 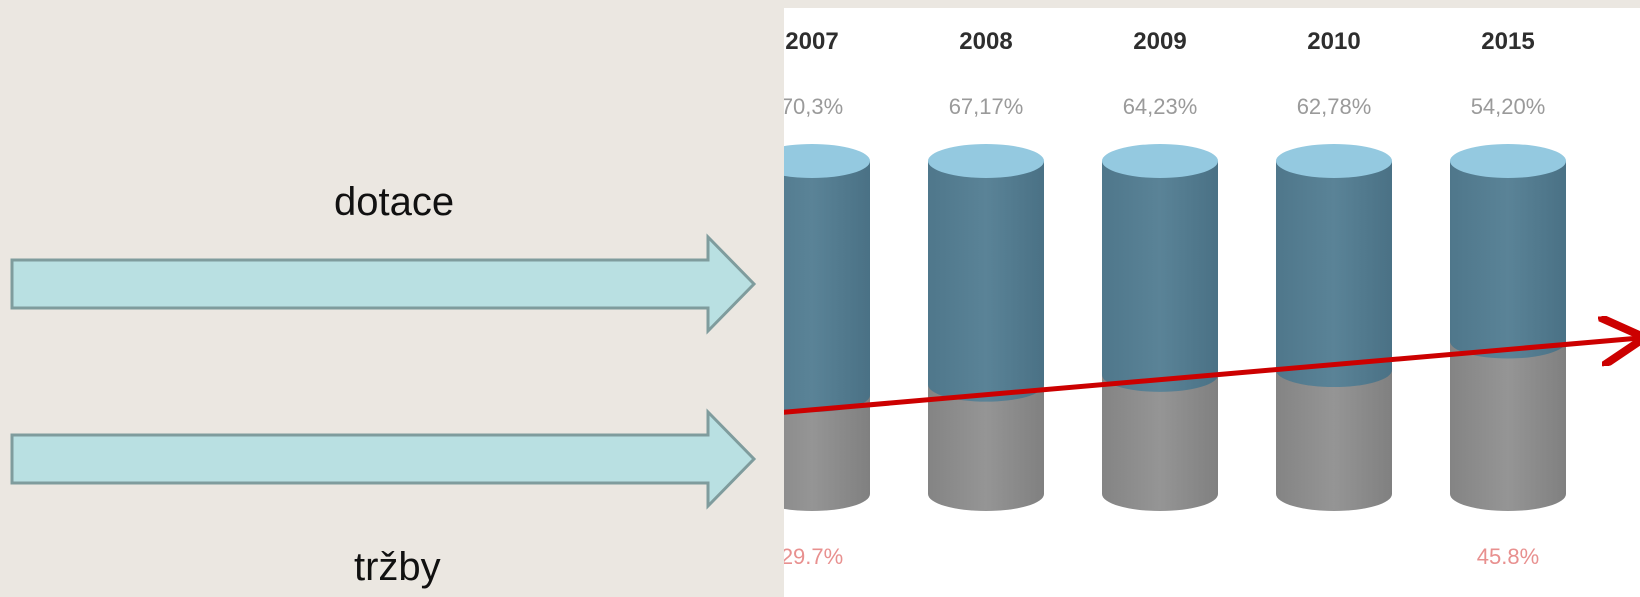 I want to click on trzby-arrow, so click(x=383, y=459).